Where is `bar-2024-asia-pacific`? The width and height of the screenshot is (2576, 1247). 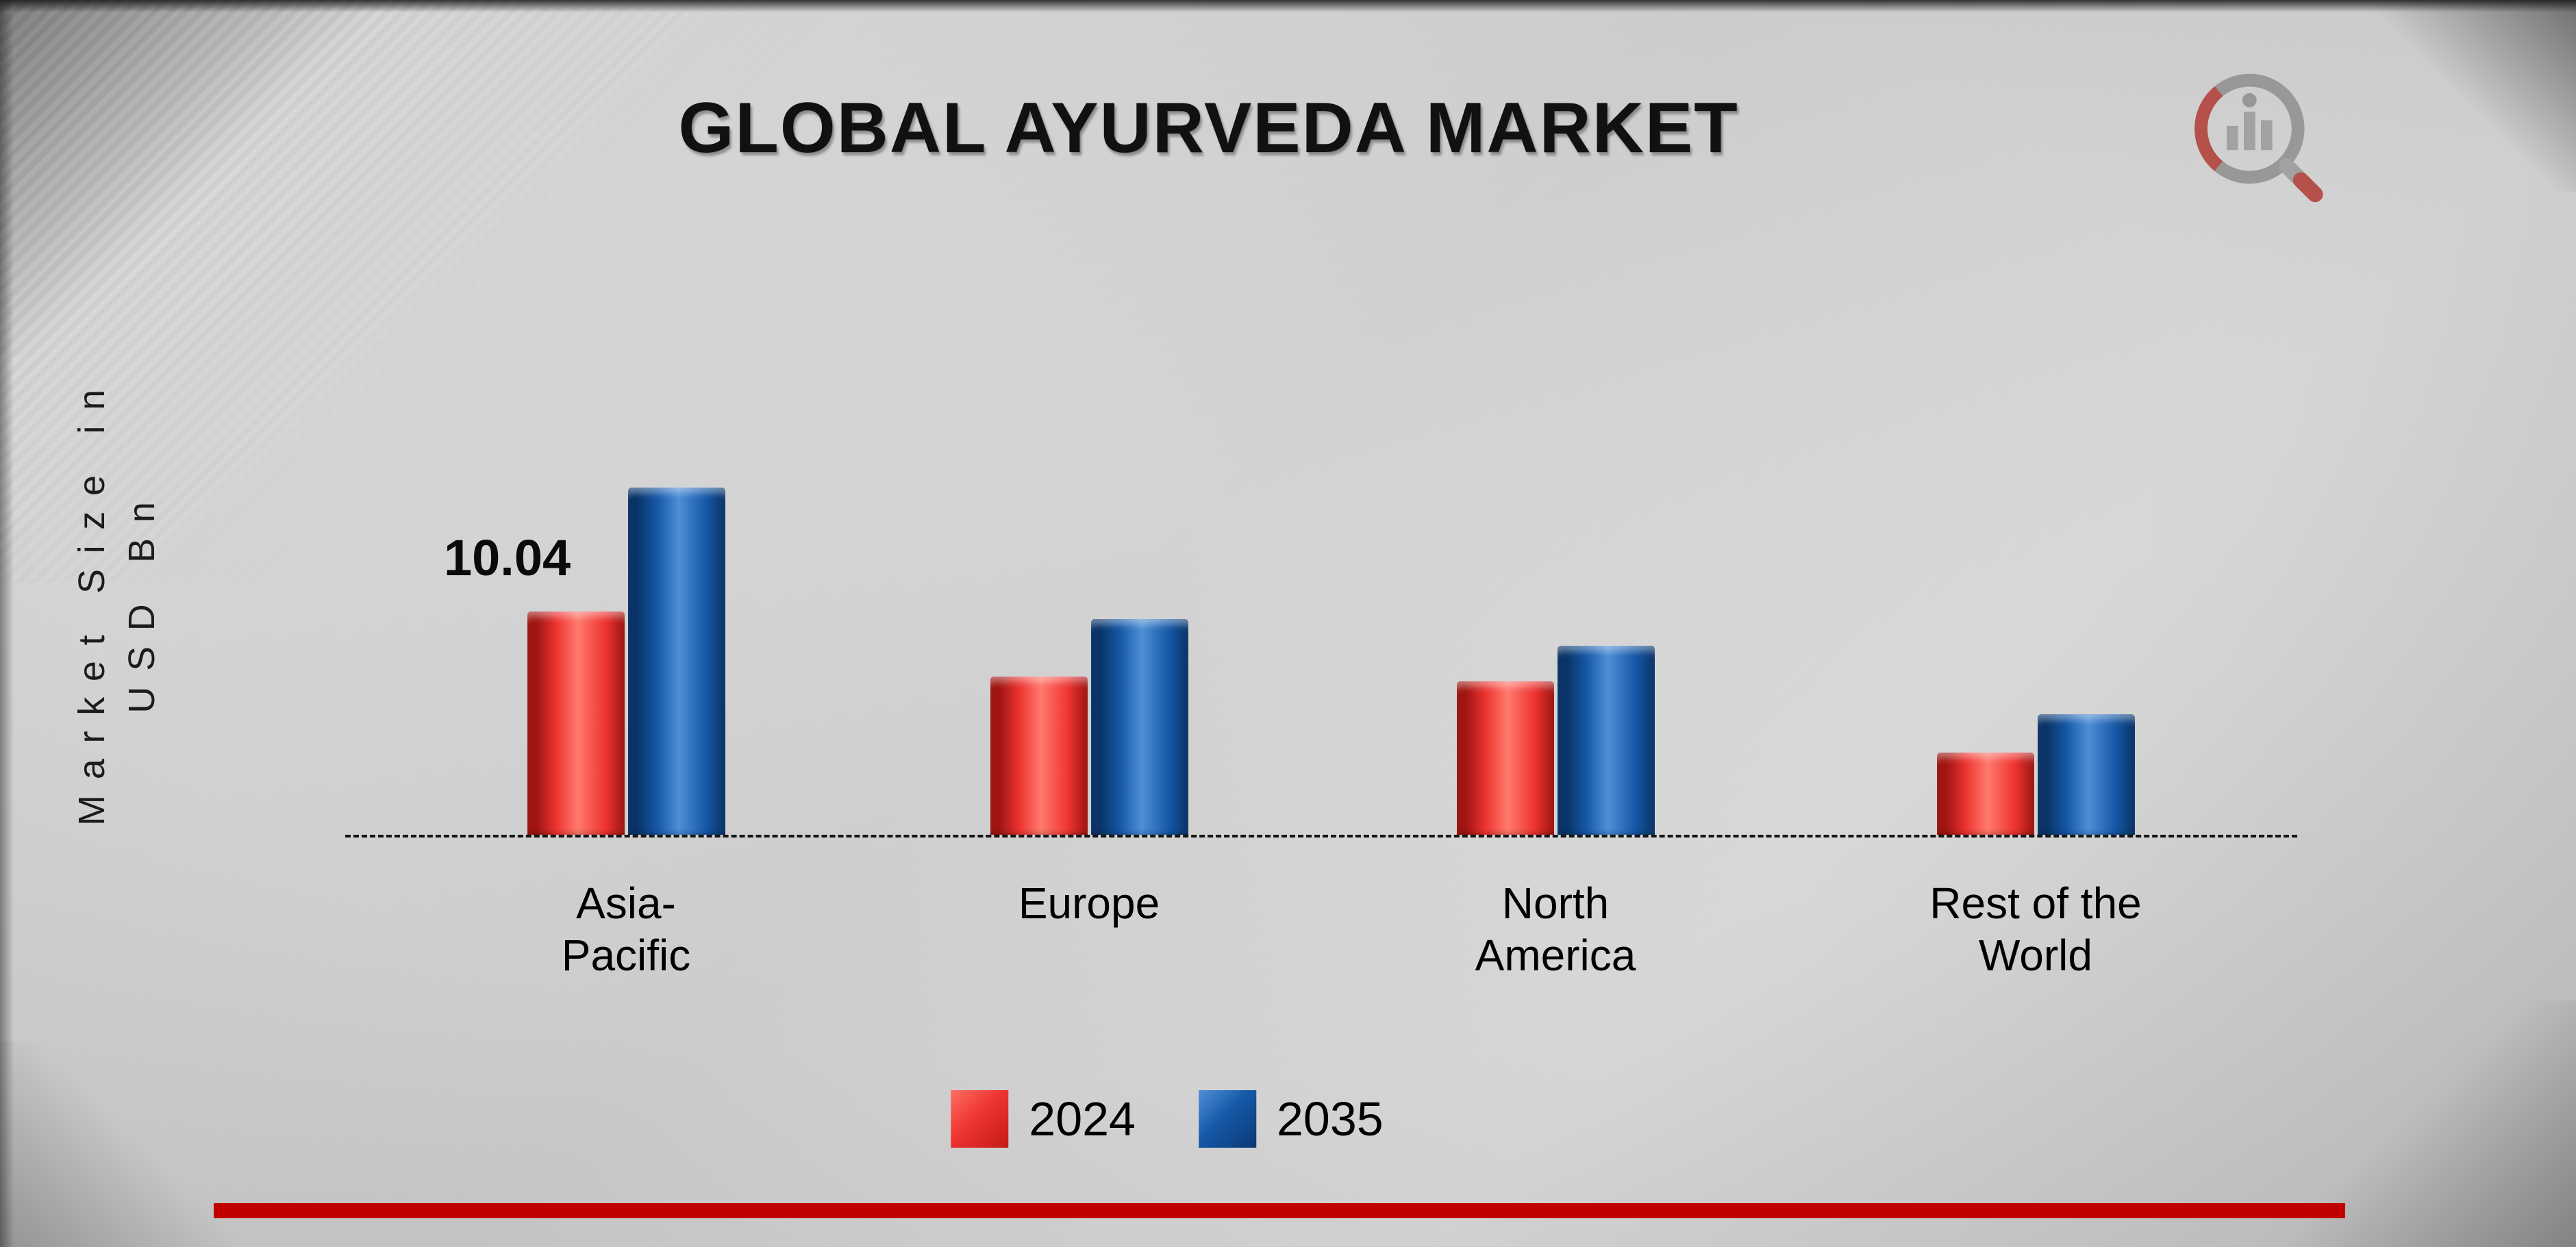
bar-2024-asia-pacific is located at coordinates (576, 723).